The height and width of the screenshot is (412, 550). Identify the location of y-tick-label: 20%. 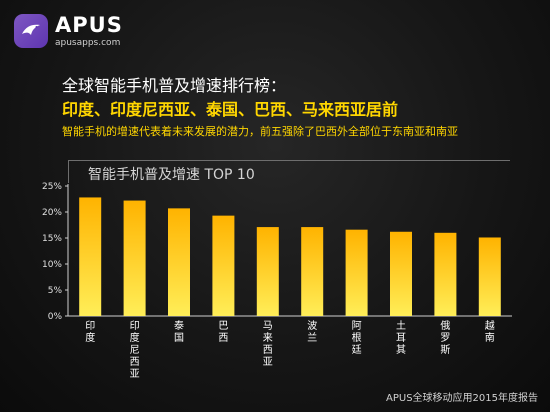
(52, 213).